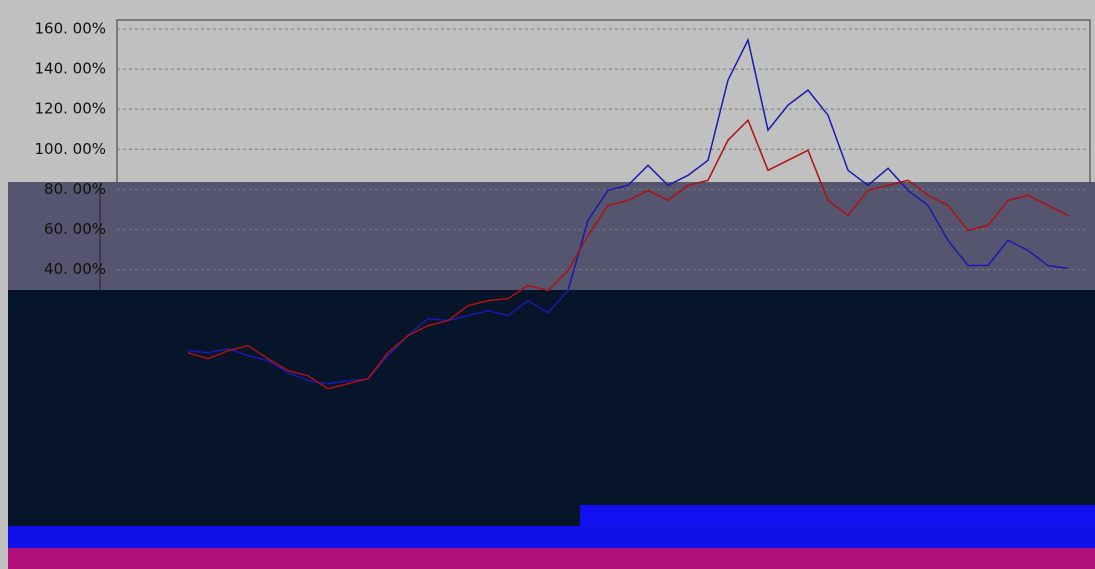 The height and width of the screenshot is (569, 1095). I want to click on y-tick-label: 160. 00%, so click(70, 29).